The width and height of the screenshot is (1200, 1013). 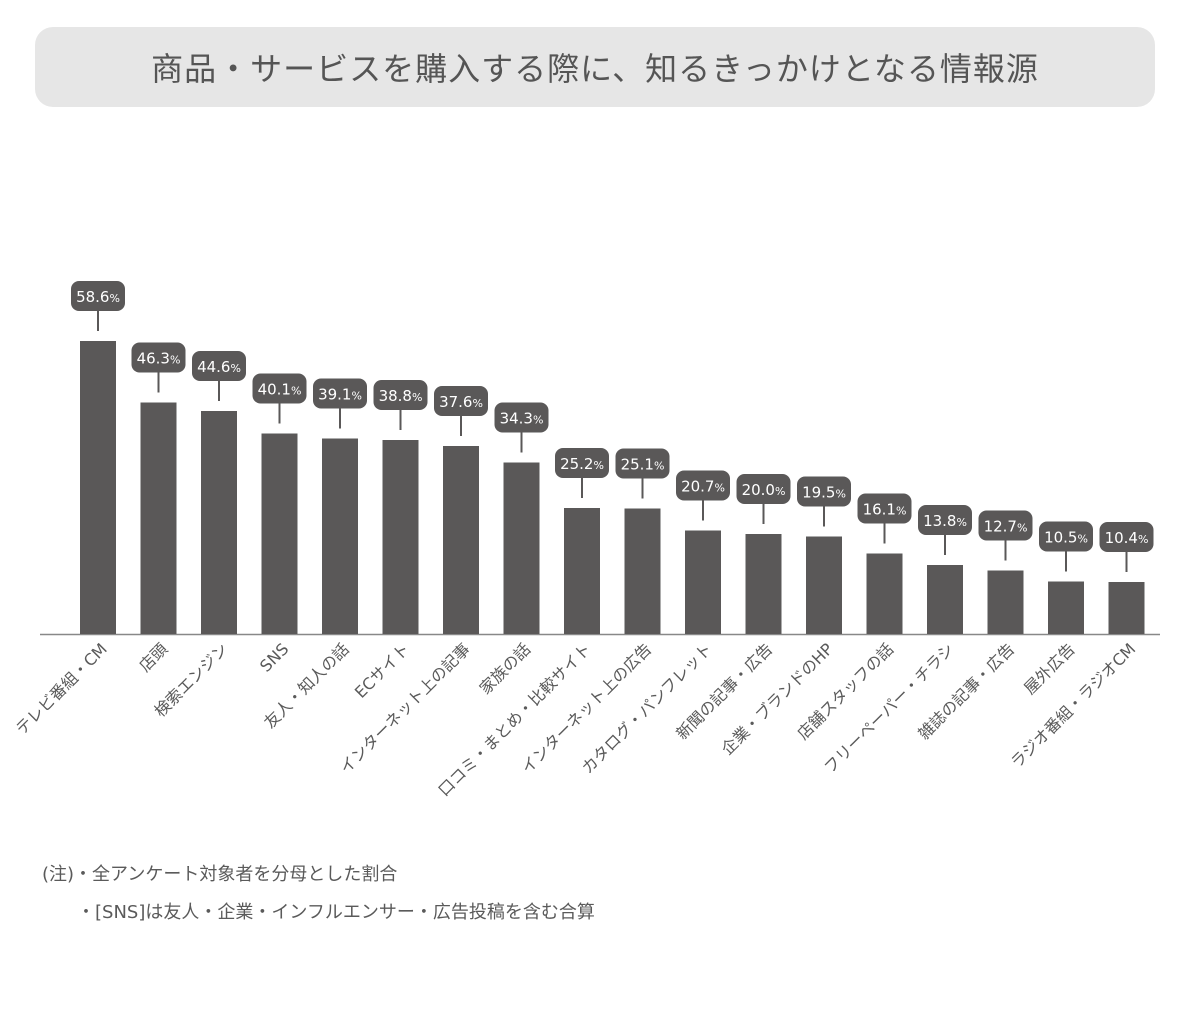 I want to click on note-1: (注)・全アンケート対象者を分母とした割合, so click(x=220, y=874).